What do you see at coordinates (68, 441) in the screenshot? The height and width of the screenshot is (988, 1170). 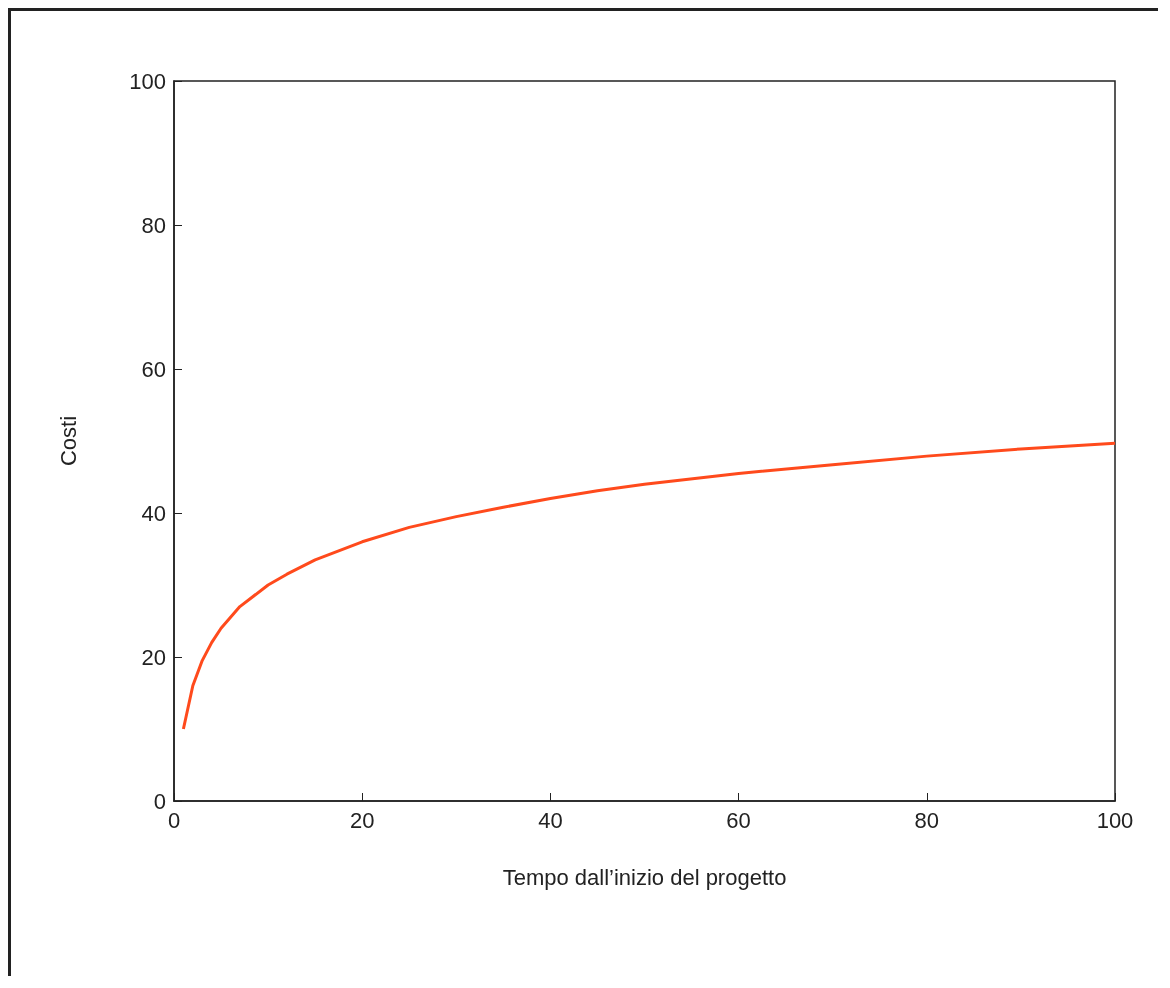 I see `y-axis-title: Costi` at bounding box center [68, 441].